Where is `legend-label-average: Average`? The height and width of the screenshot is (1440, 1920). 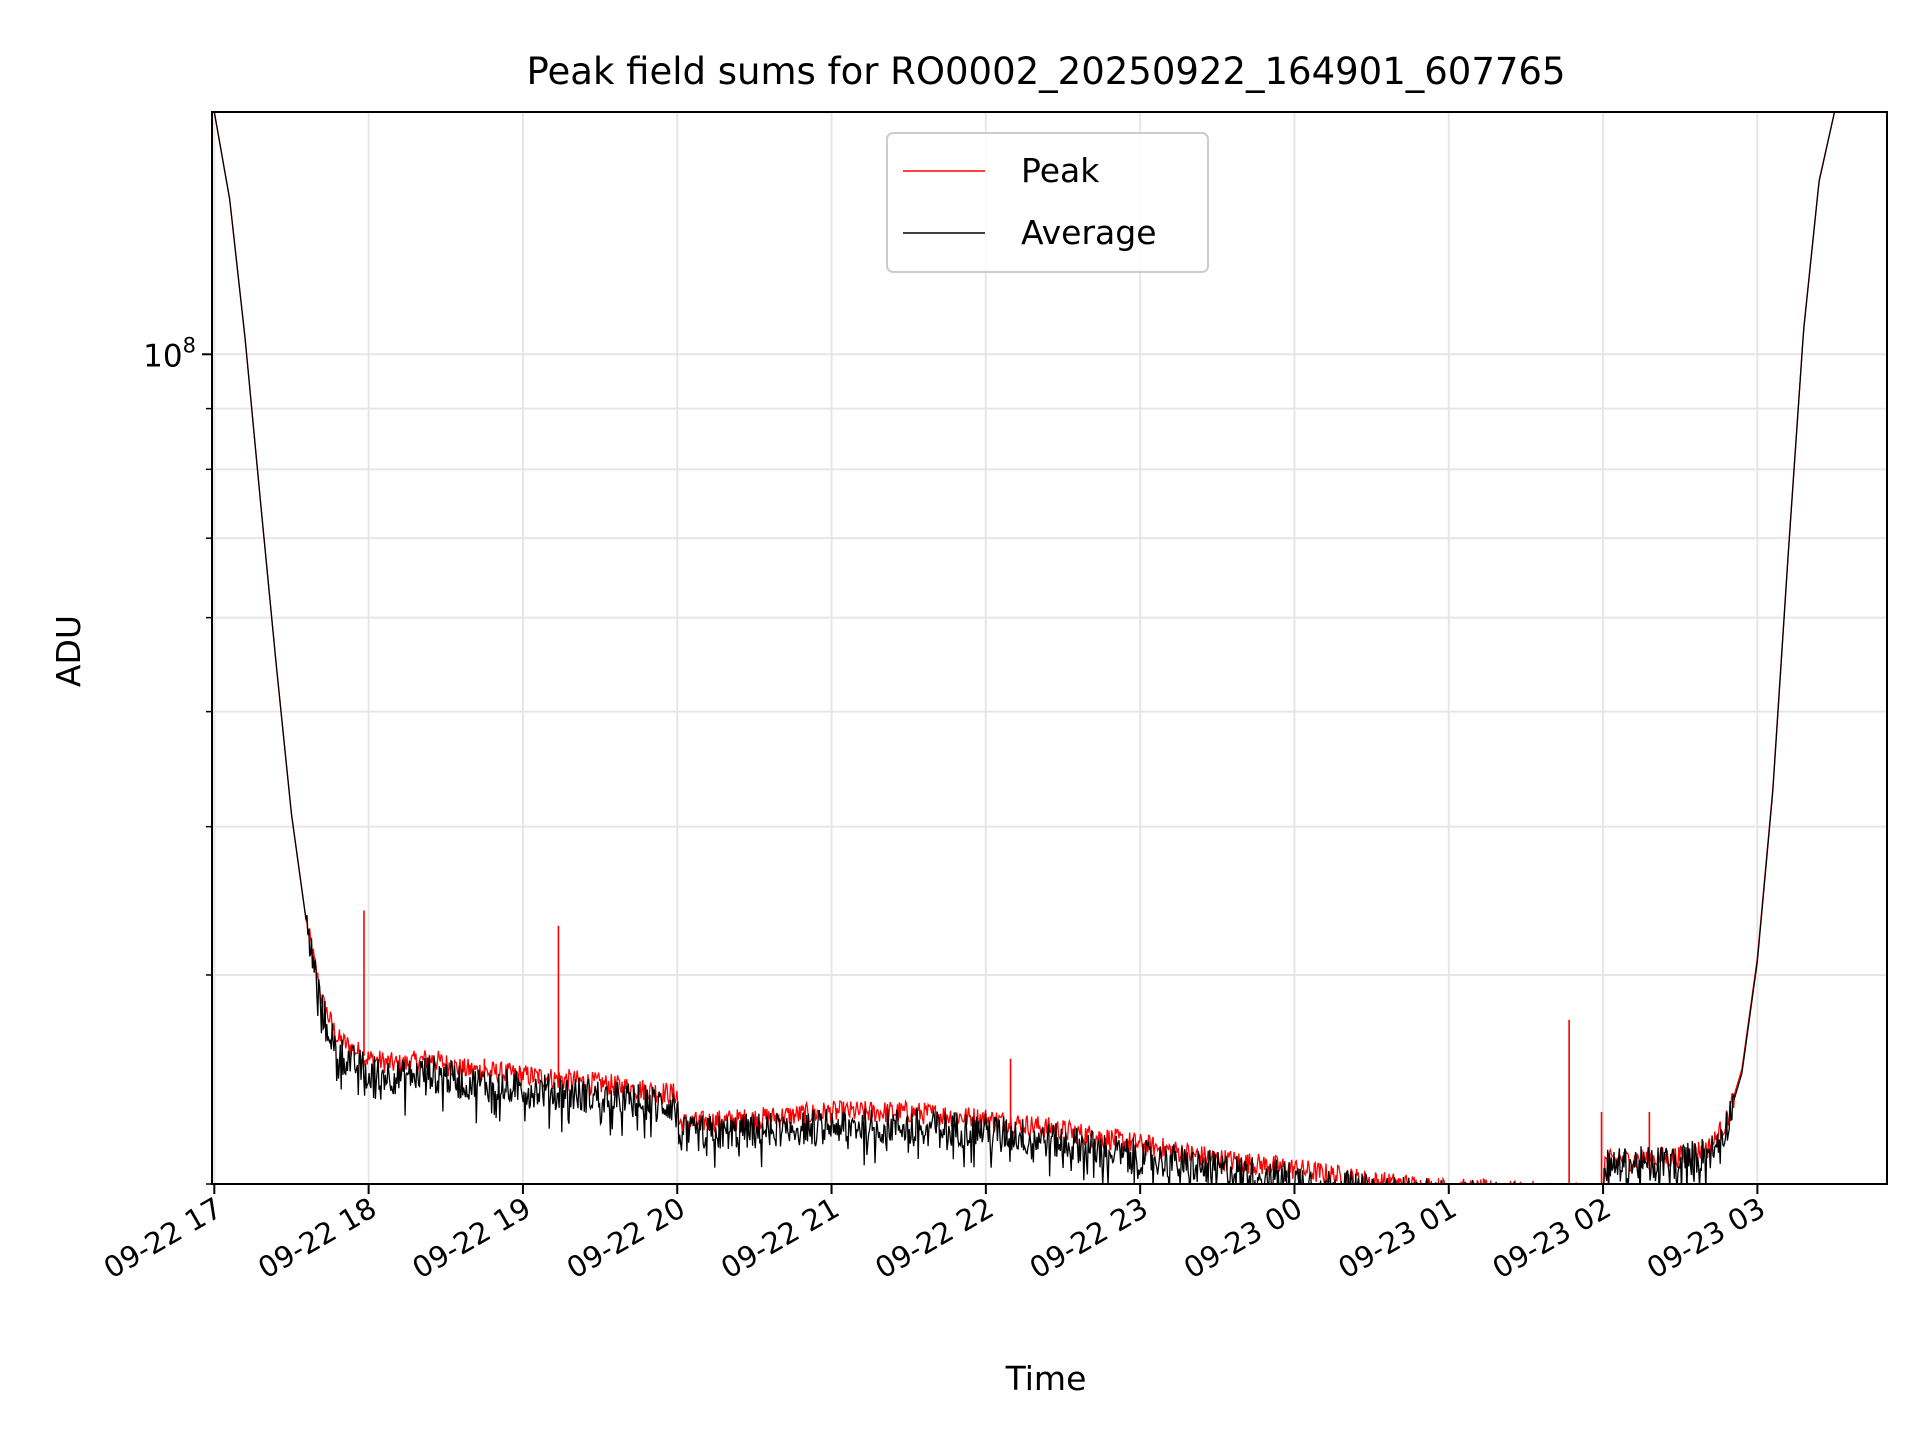
legend-label-average: Average is located at coordinates (1089, 232).